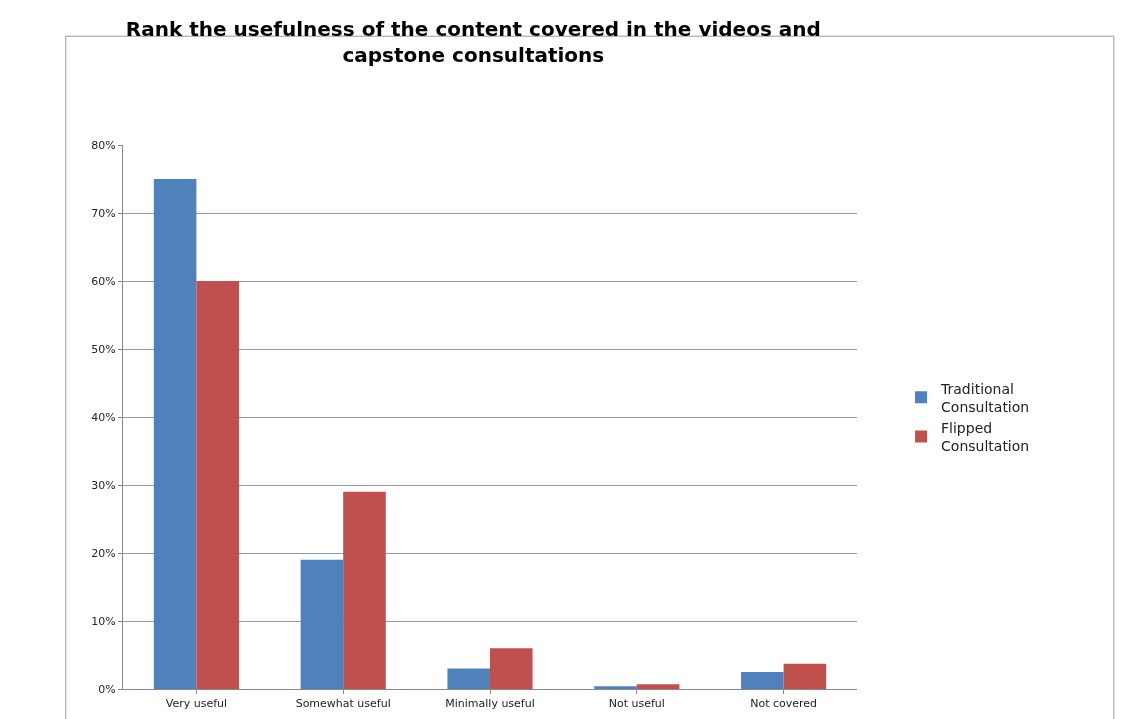 The image size is (1127, 719). What do you see at coordinates (103, 621) in the screenshot?
I see `y-tick-label: 10%` at bounding box center [103, 621].